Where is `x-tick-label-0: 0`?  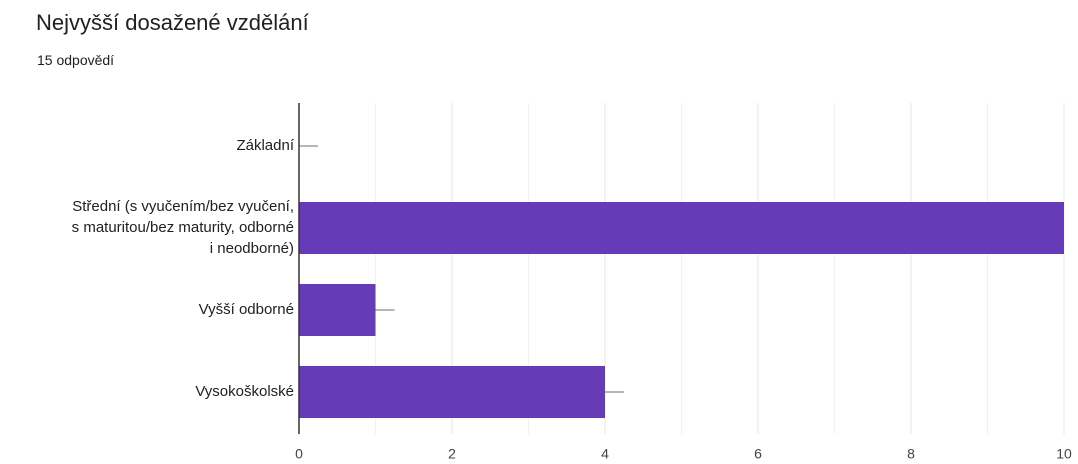 x-tick-label-0: 0 is located at coordinates (299, 454).